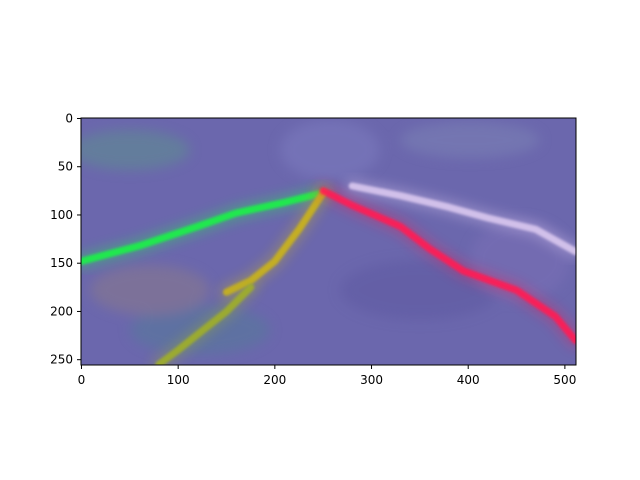 The width and height of the screenshot is (640, 480). What do you see at coordinates (61, 360) in the screenshot?
I see `y-tick-label: 250` at bounding box center [61, 360].